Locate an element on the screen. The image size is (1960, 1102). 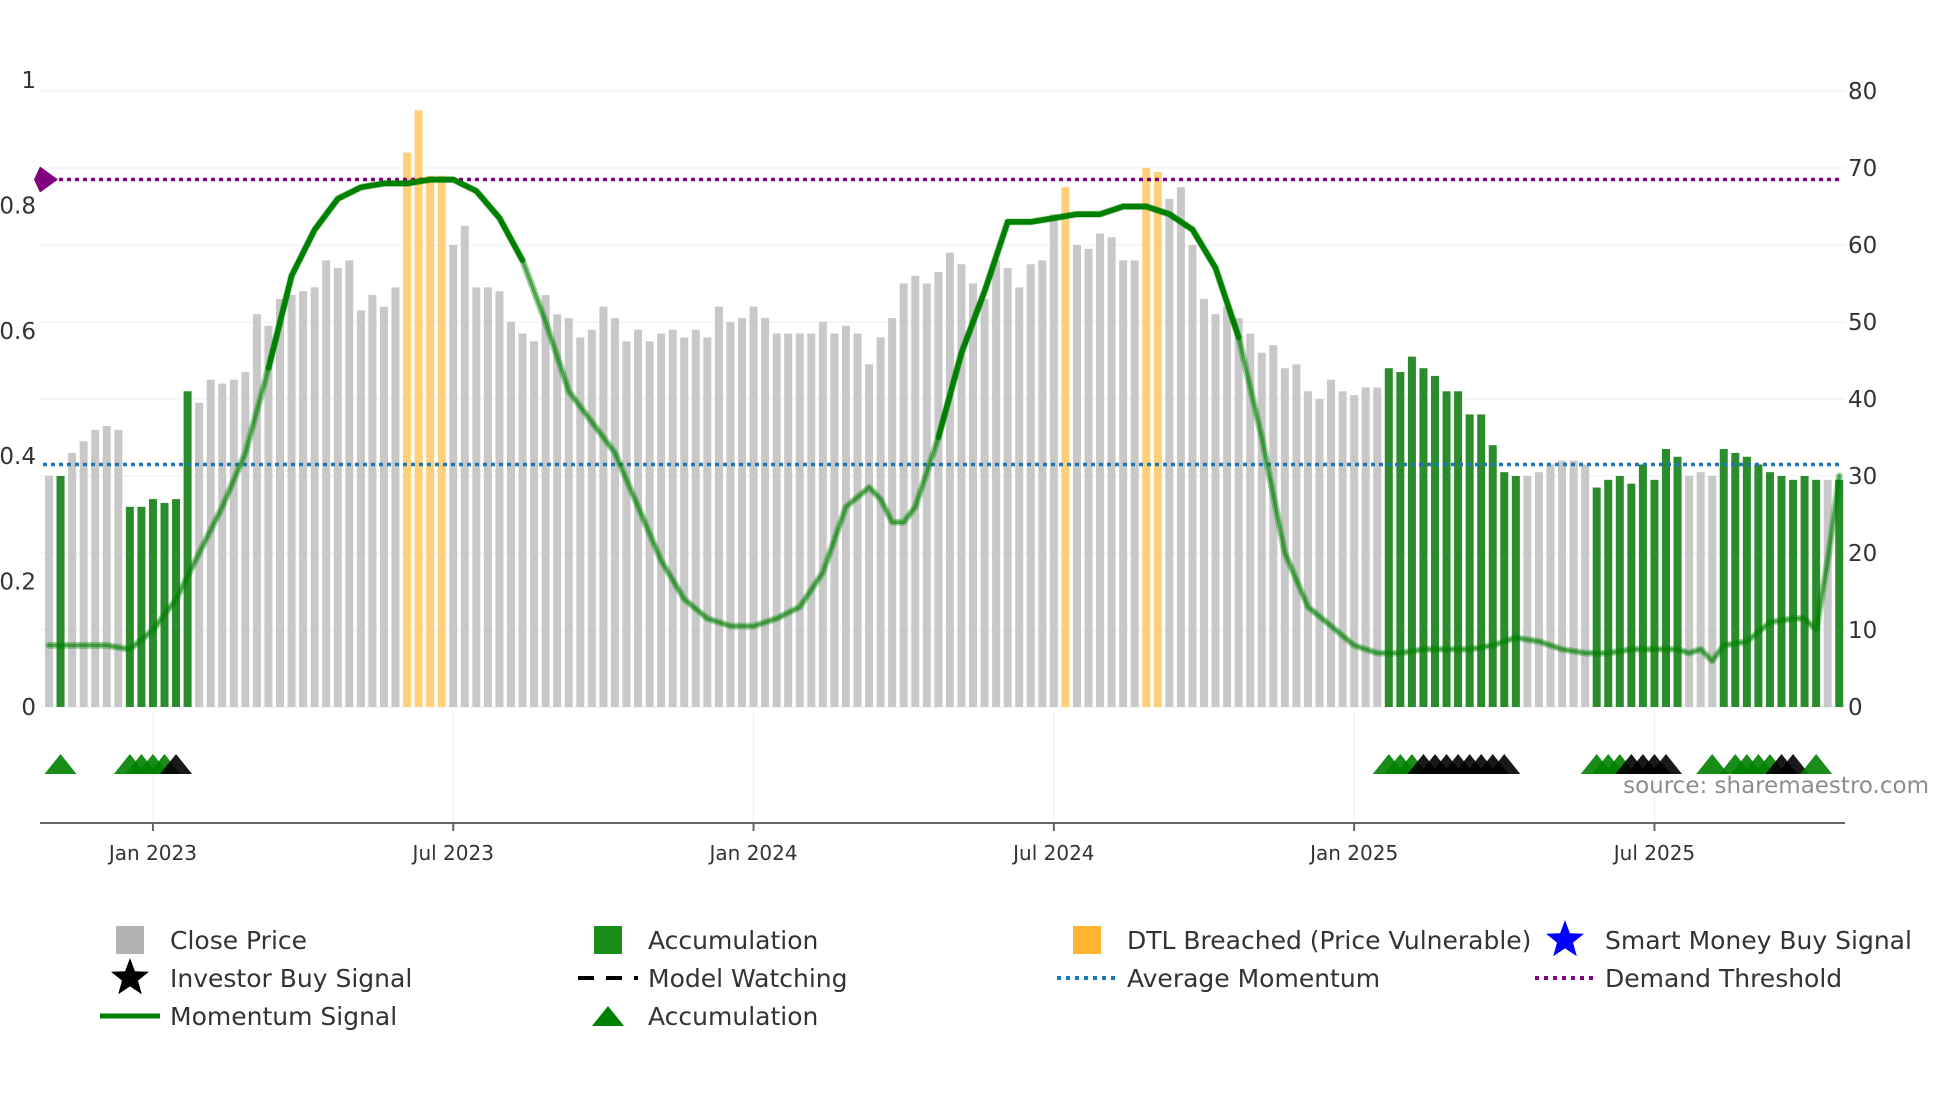
right-tick-label: 70 is located at coordinates (1862, 169).